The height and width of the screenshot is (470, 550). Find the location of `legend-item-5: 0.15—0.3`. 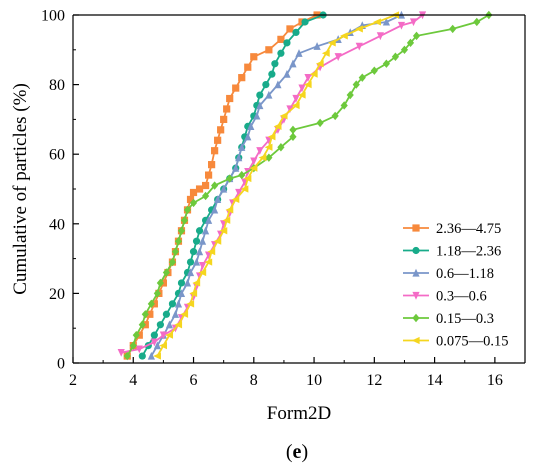

legend-item-5: 0.15—0.3 is located at coordinates (448, 319).